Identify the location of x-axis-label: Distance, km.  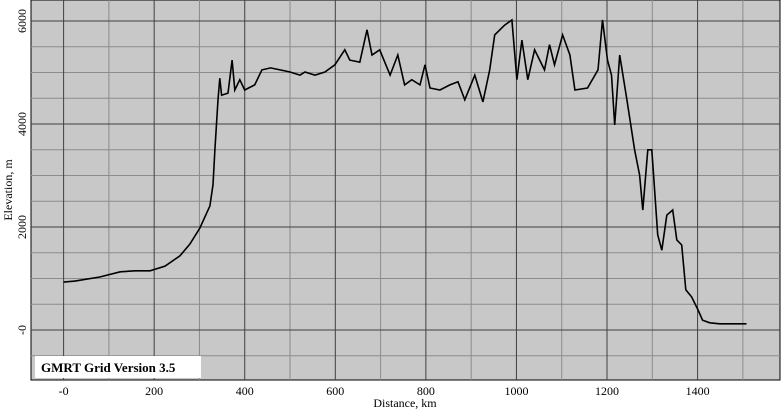
(405, 403).